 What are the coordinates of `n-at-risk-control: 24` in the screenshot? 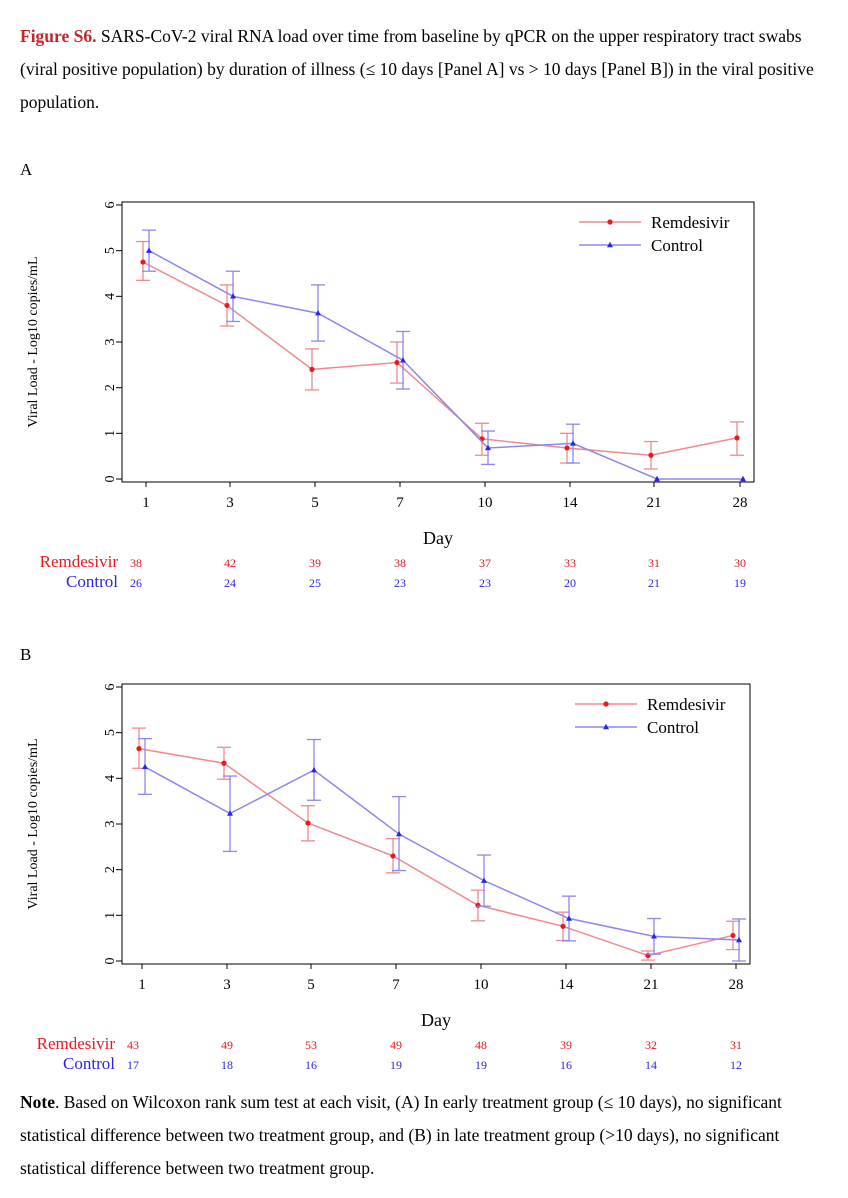 It's located at (230, 583).